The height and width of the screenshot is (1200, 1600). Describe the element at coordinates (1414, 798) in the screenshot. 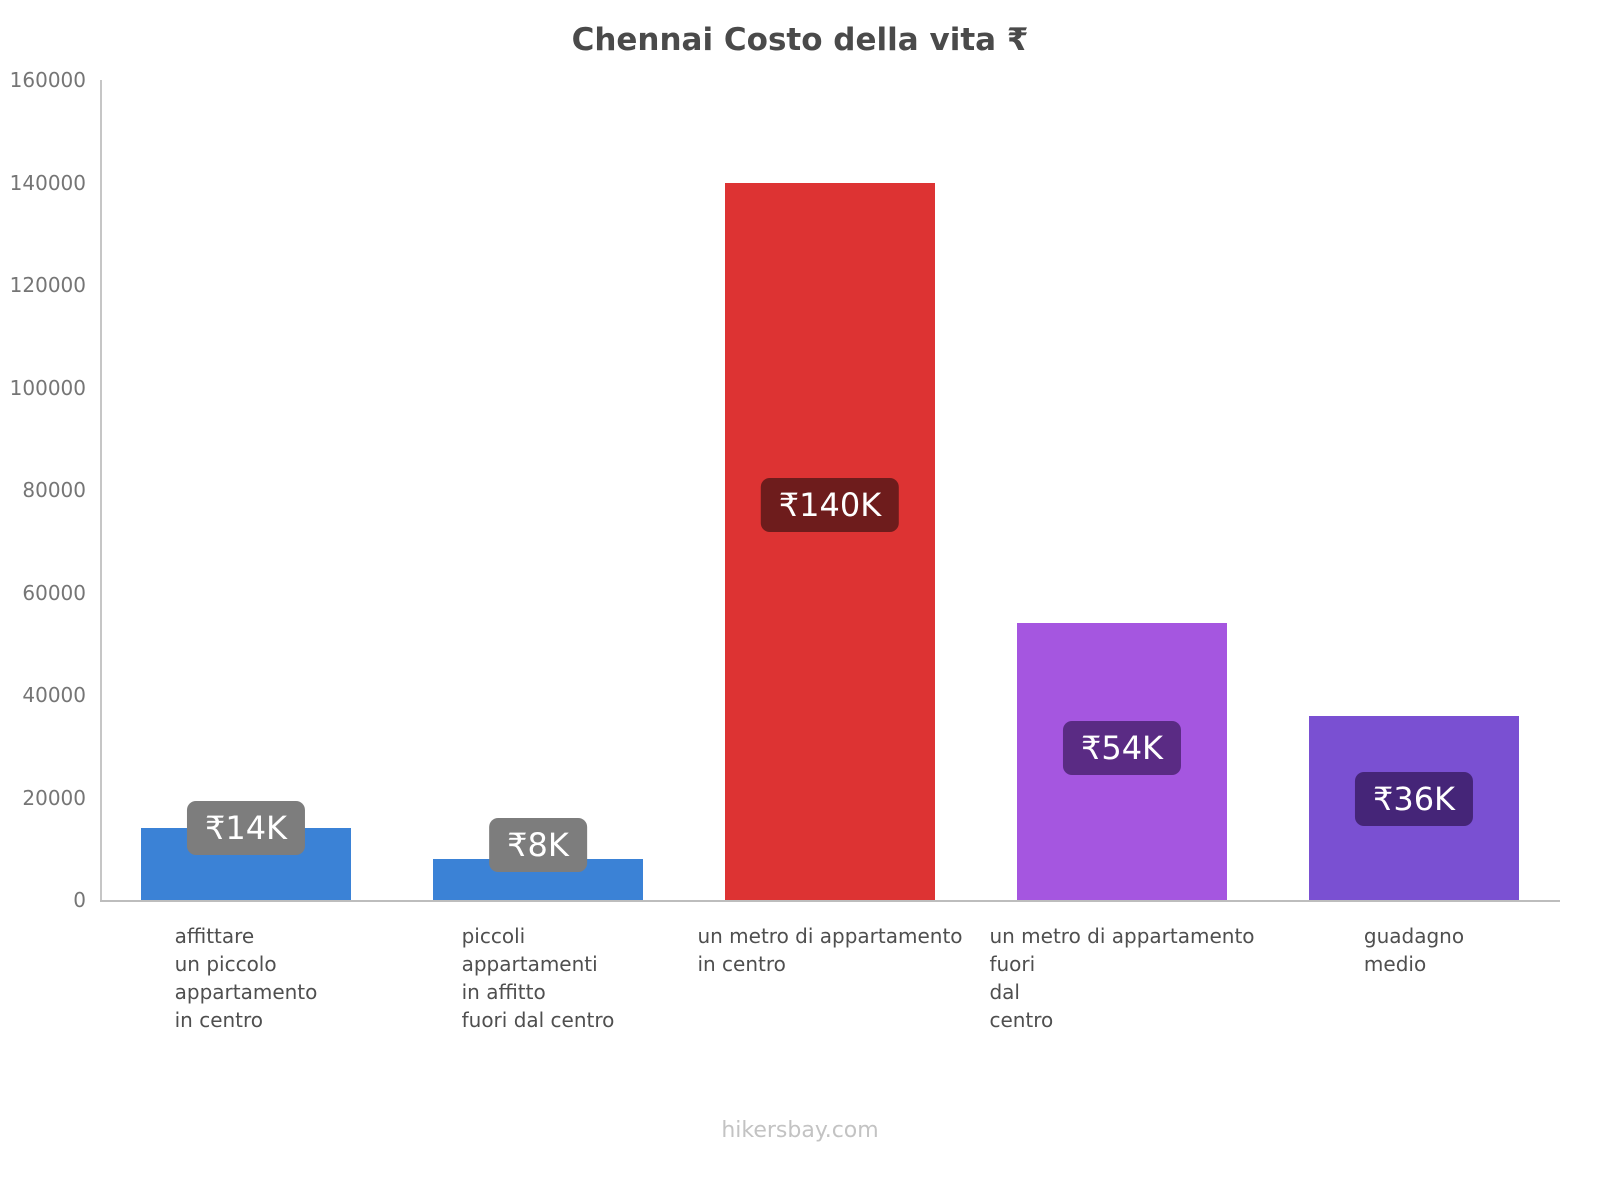

I see `bar-value-label: ₹36K` at that location.